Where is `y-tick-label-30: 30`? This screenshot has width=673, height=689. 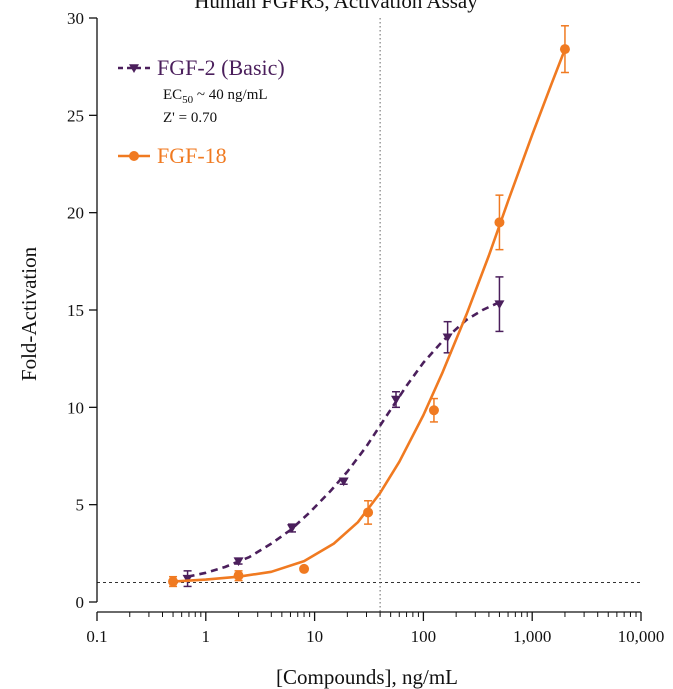 y-tick-label-30: 30 is located at coordinates (75, 18).